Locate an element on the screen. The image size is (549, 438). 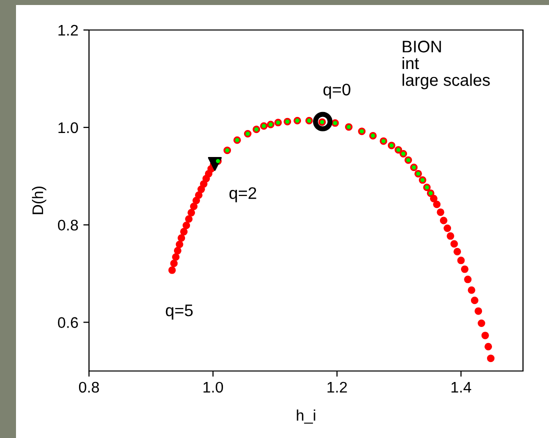
x-tick-label: 1.2 is located at coordinates (337, 387).